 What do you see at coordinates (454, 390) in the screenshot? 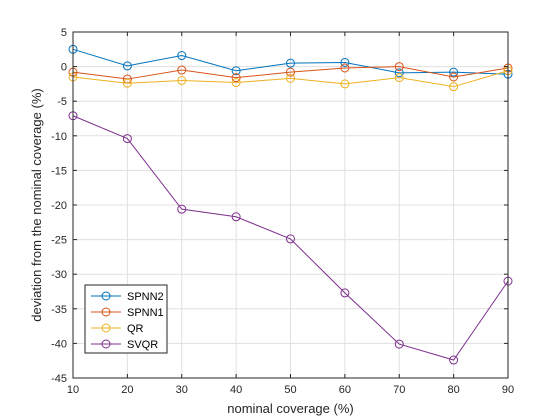
I see `x-tick-label: 80` at bounding box center [454, 390].